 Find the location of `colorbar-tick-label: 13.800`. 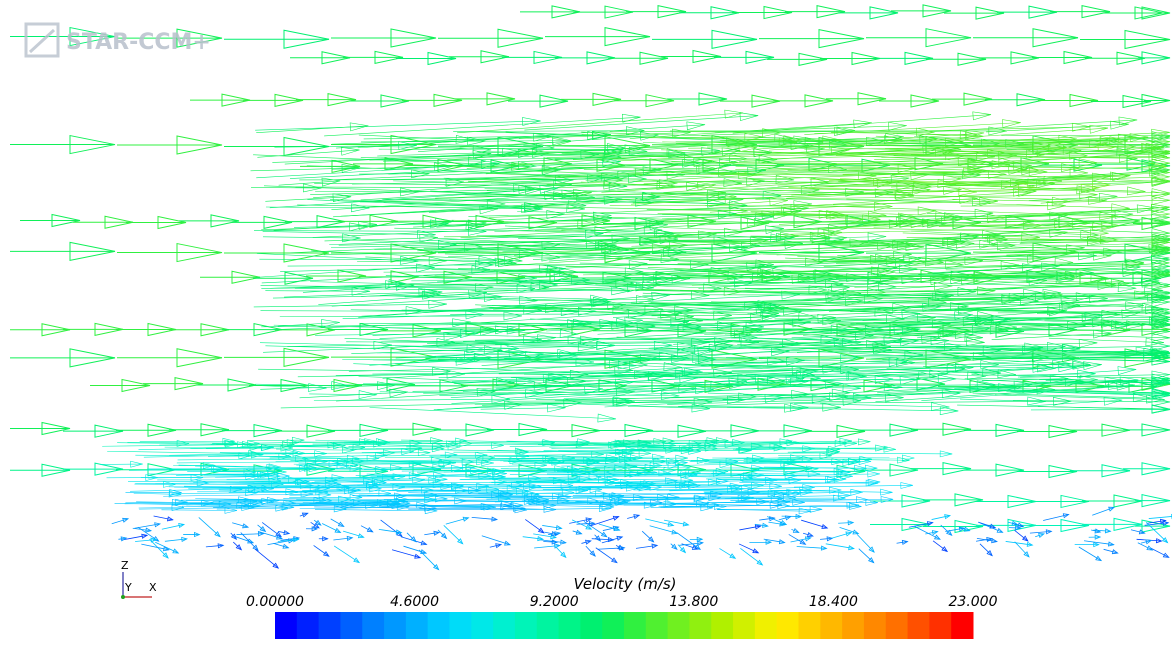

colorbar-tick-label: 13.800 is located at coordinates (693, 602).